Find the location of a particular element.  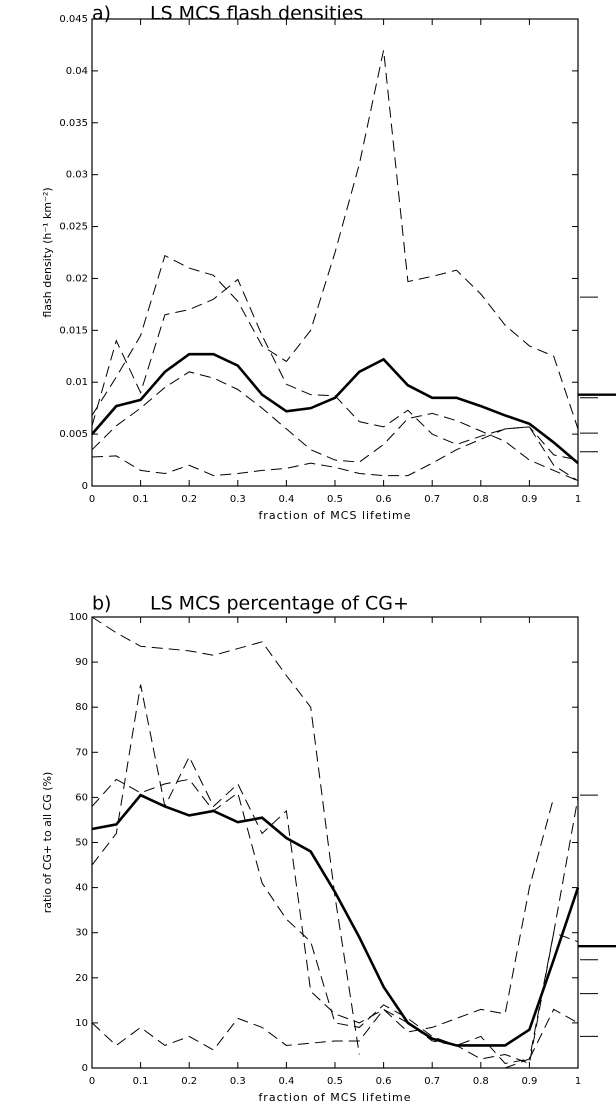

y-tick-label: 0.03 is located at coordinates (77, 175).